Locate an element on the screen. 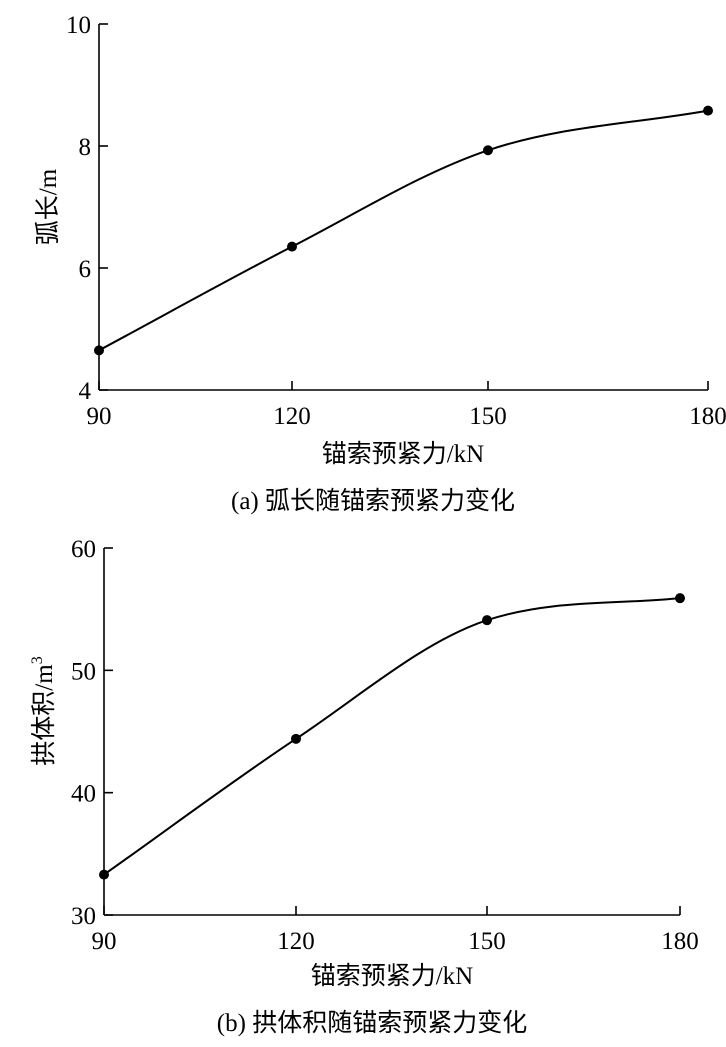  y-axis-title: 拱体积/m3 is located at coordinates (43, 710).